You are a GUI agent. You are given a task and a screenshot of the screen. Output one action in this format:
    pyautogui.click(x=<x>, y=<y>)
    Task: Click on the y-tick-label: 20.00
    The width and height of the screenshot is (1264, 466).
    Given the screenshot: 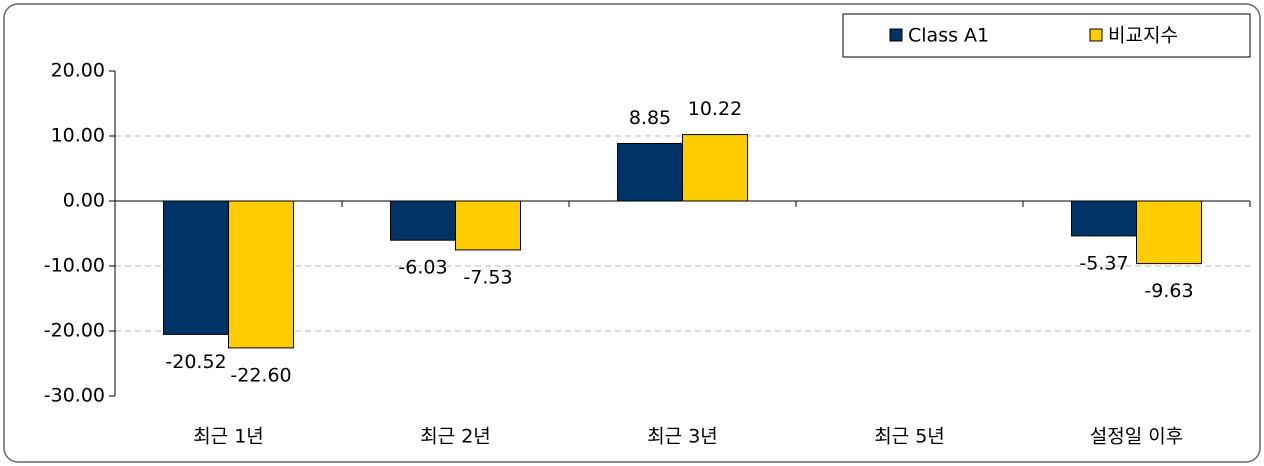 What is the action you would take?
    pyautogui.click(x=78, y=71)
    